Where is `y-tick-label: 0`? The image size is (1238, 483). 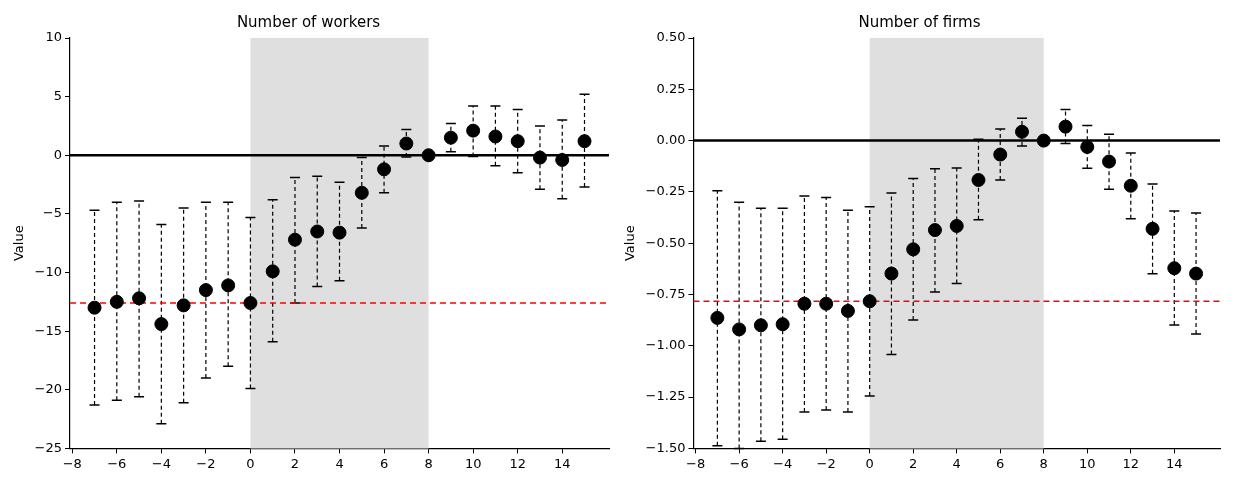
y-tick-label: 0 is located at coordinates (58, 154).